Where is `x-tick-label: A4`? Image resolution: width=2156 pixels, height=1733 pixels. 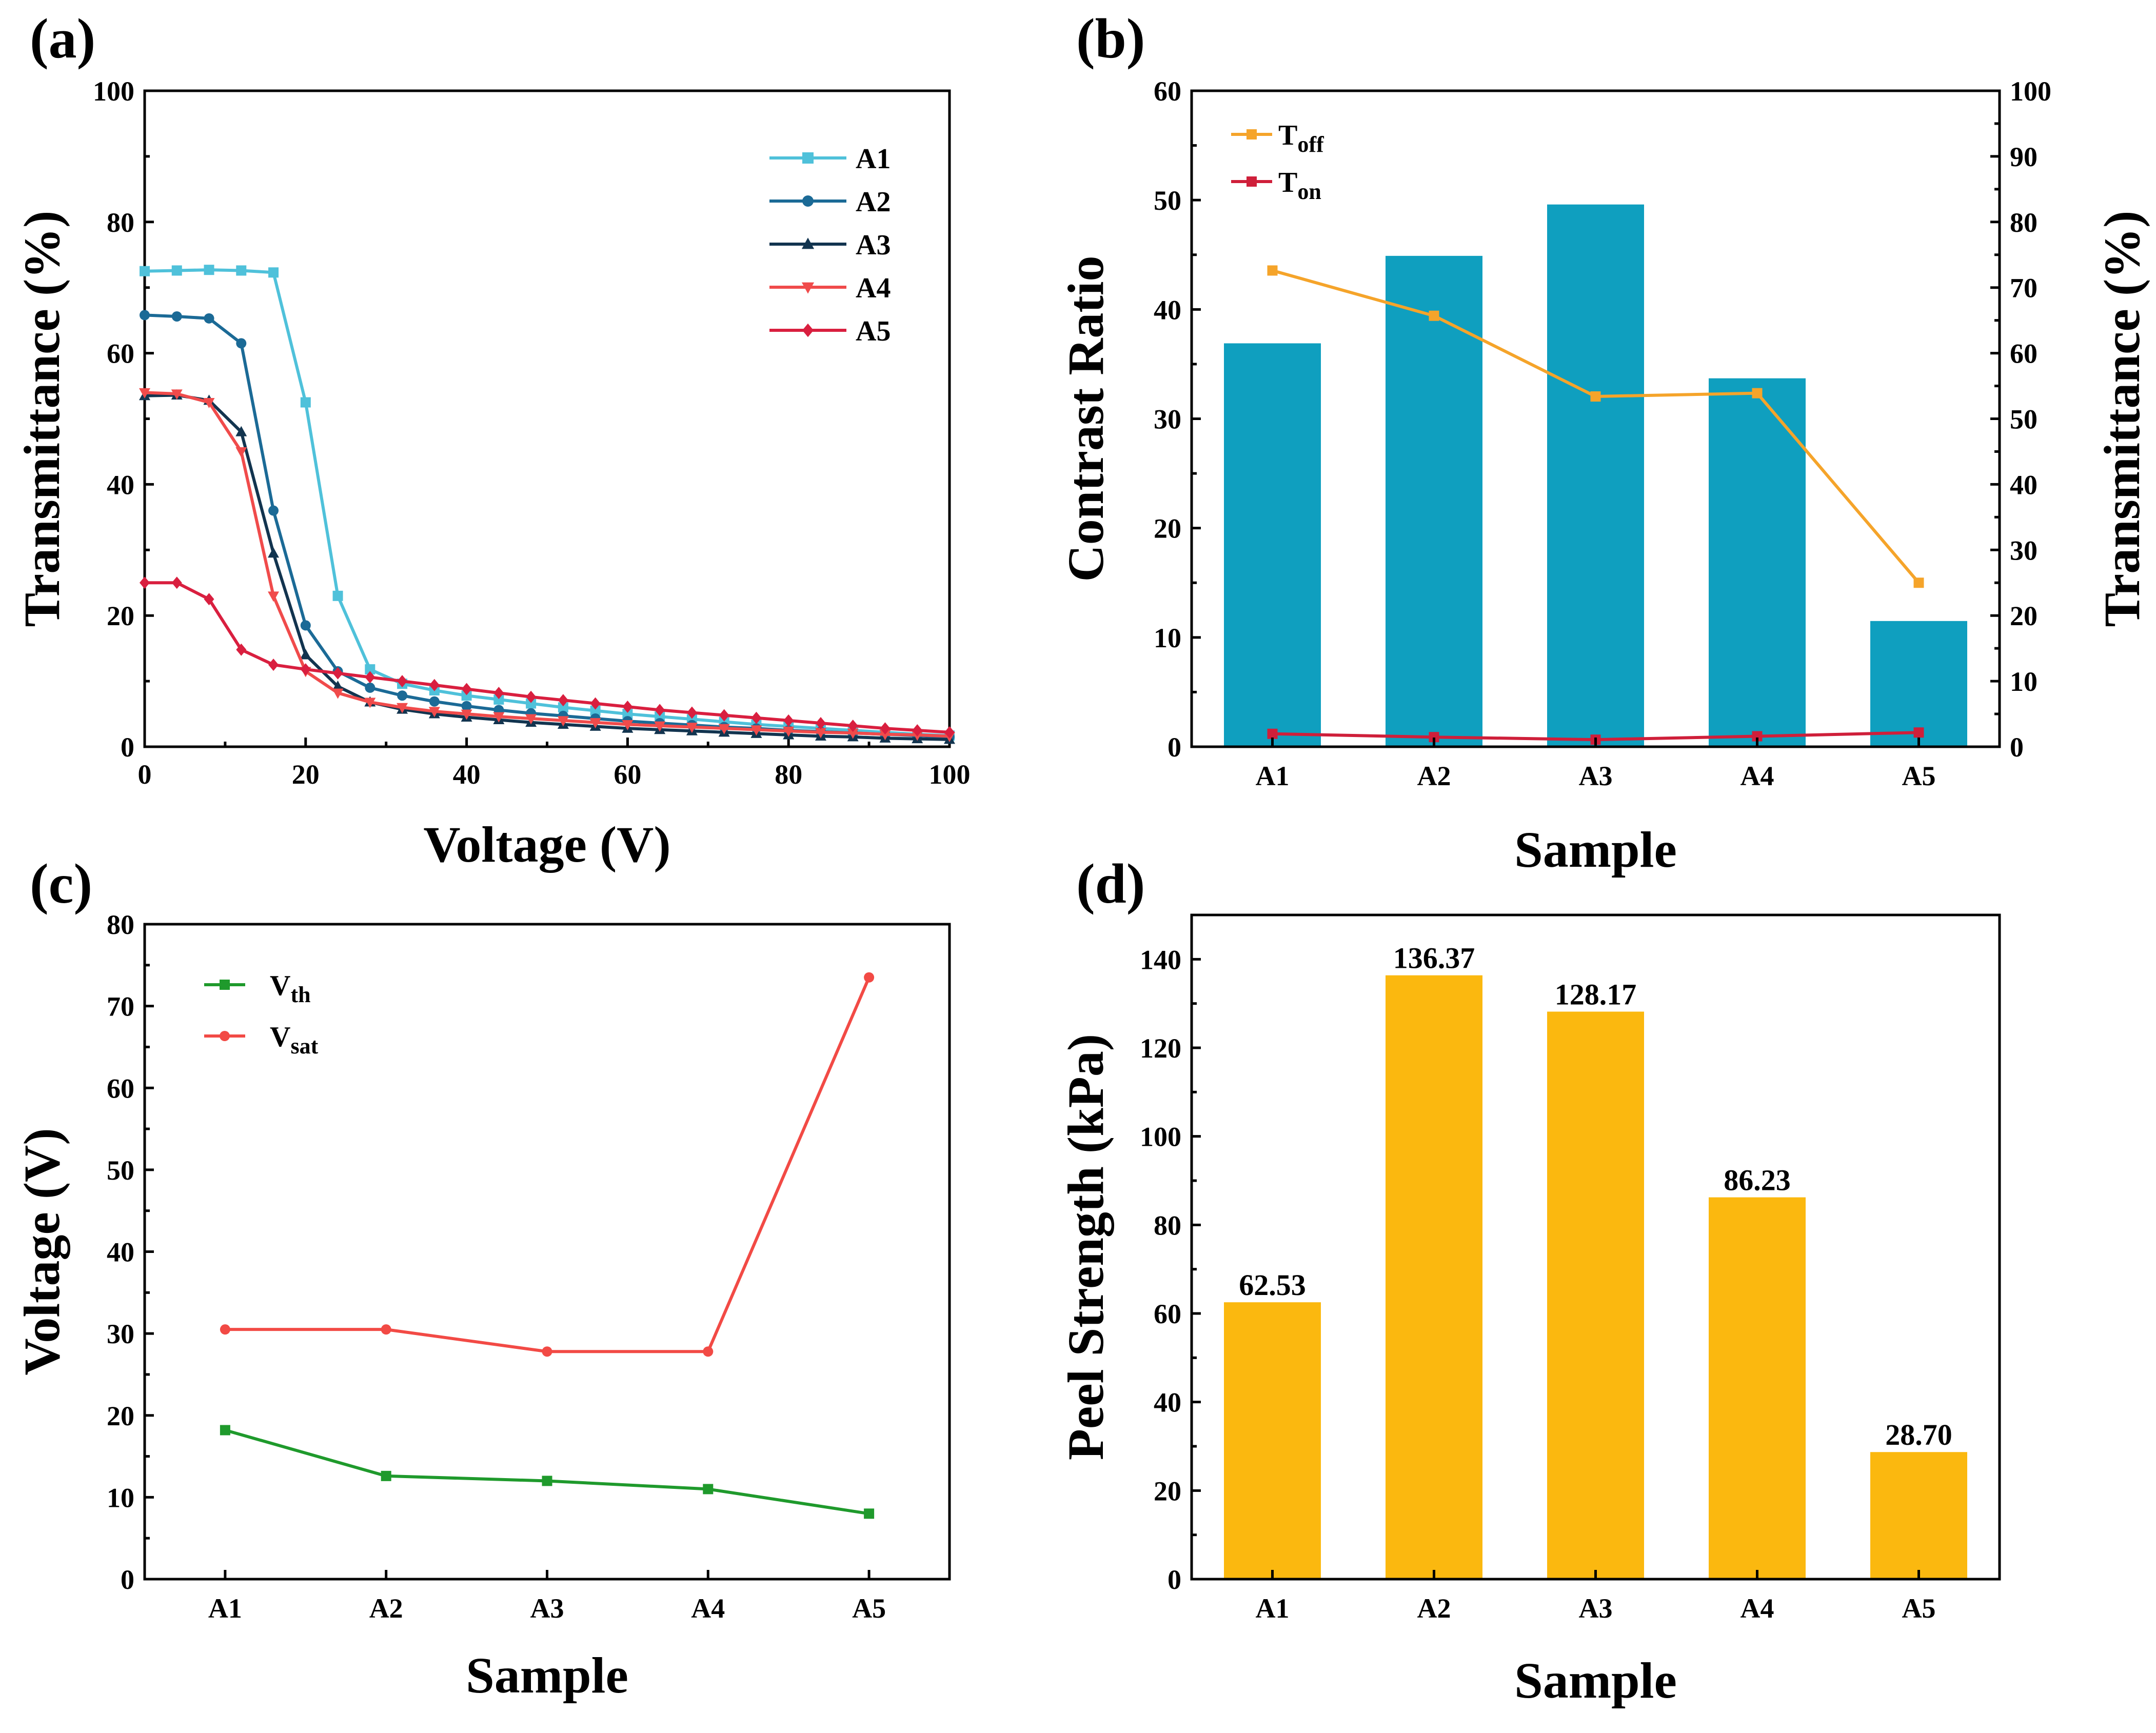 x-tick-label: A4 is located at coordinates (708, 1609).